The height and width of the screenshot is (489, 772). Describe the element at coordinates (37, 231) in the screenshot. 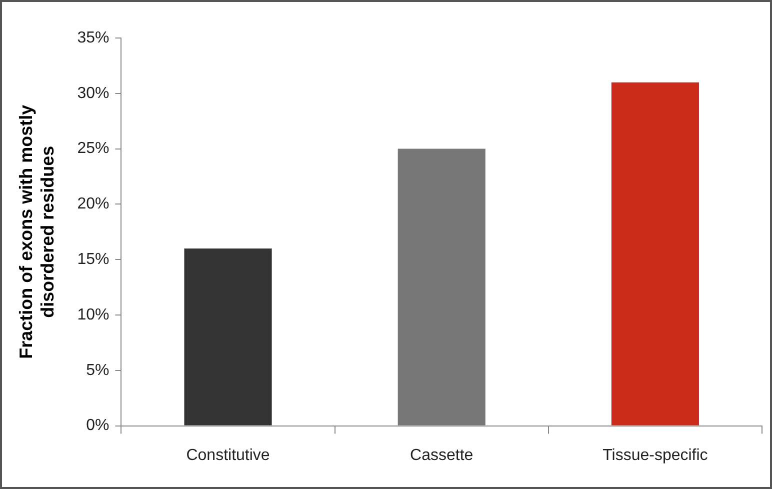

I see `y-axis-title: Fraction of exons with mostly disordered residues` at that location.